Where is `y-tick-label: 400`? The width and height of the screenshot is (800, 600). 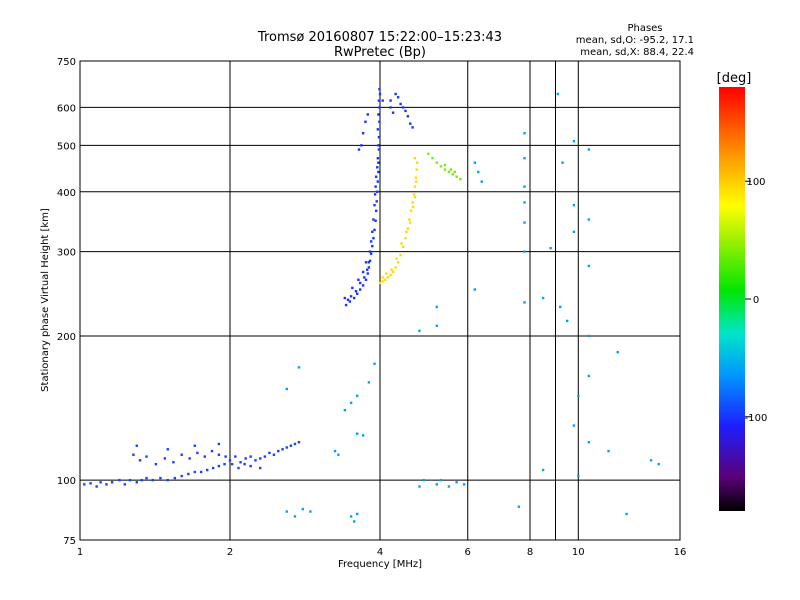 y-tick-label: 400 is located at coordinates (66, 193).